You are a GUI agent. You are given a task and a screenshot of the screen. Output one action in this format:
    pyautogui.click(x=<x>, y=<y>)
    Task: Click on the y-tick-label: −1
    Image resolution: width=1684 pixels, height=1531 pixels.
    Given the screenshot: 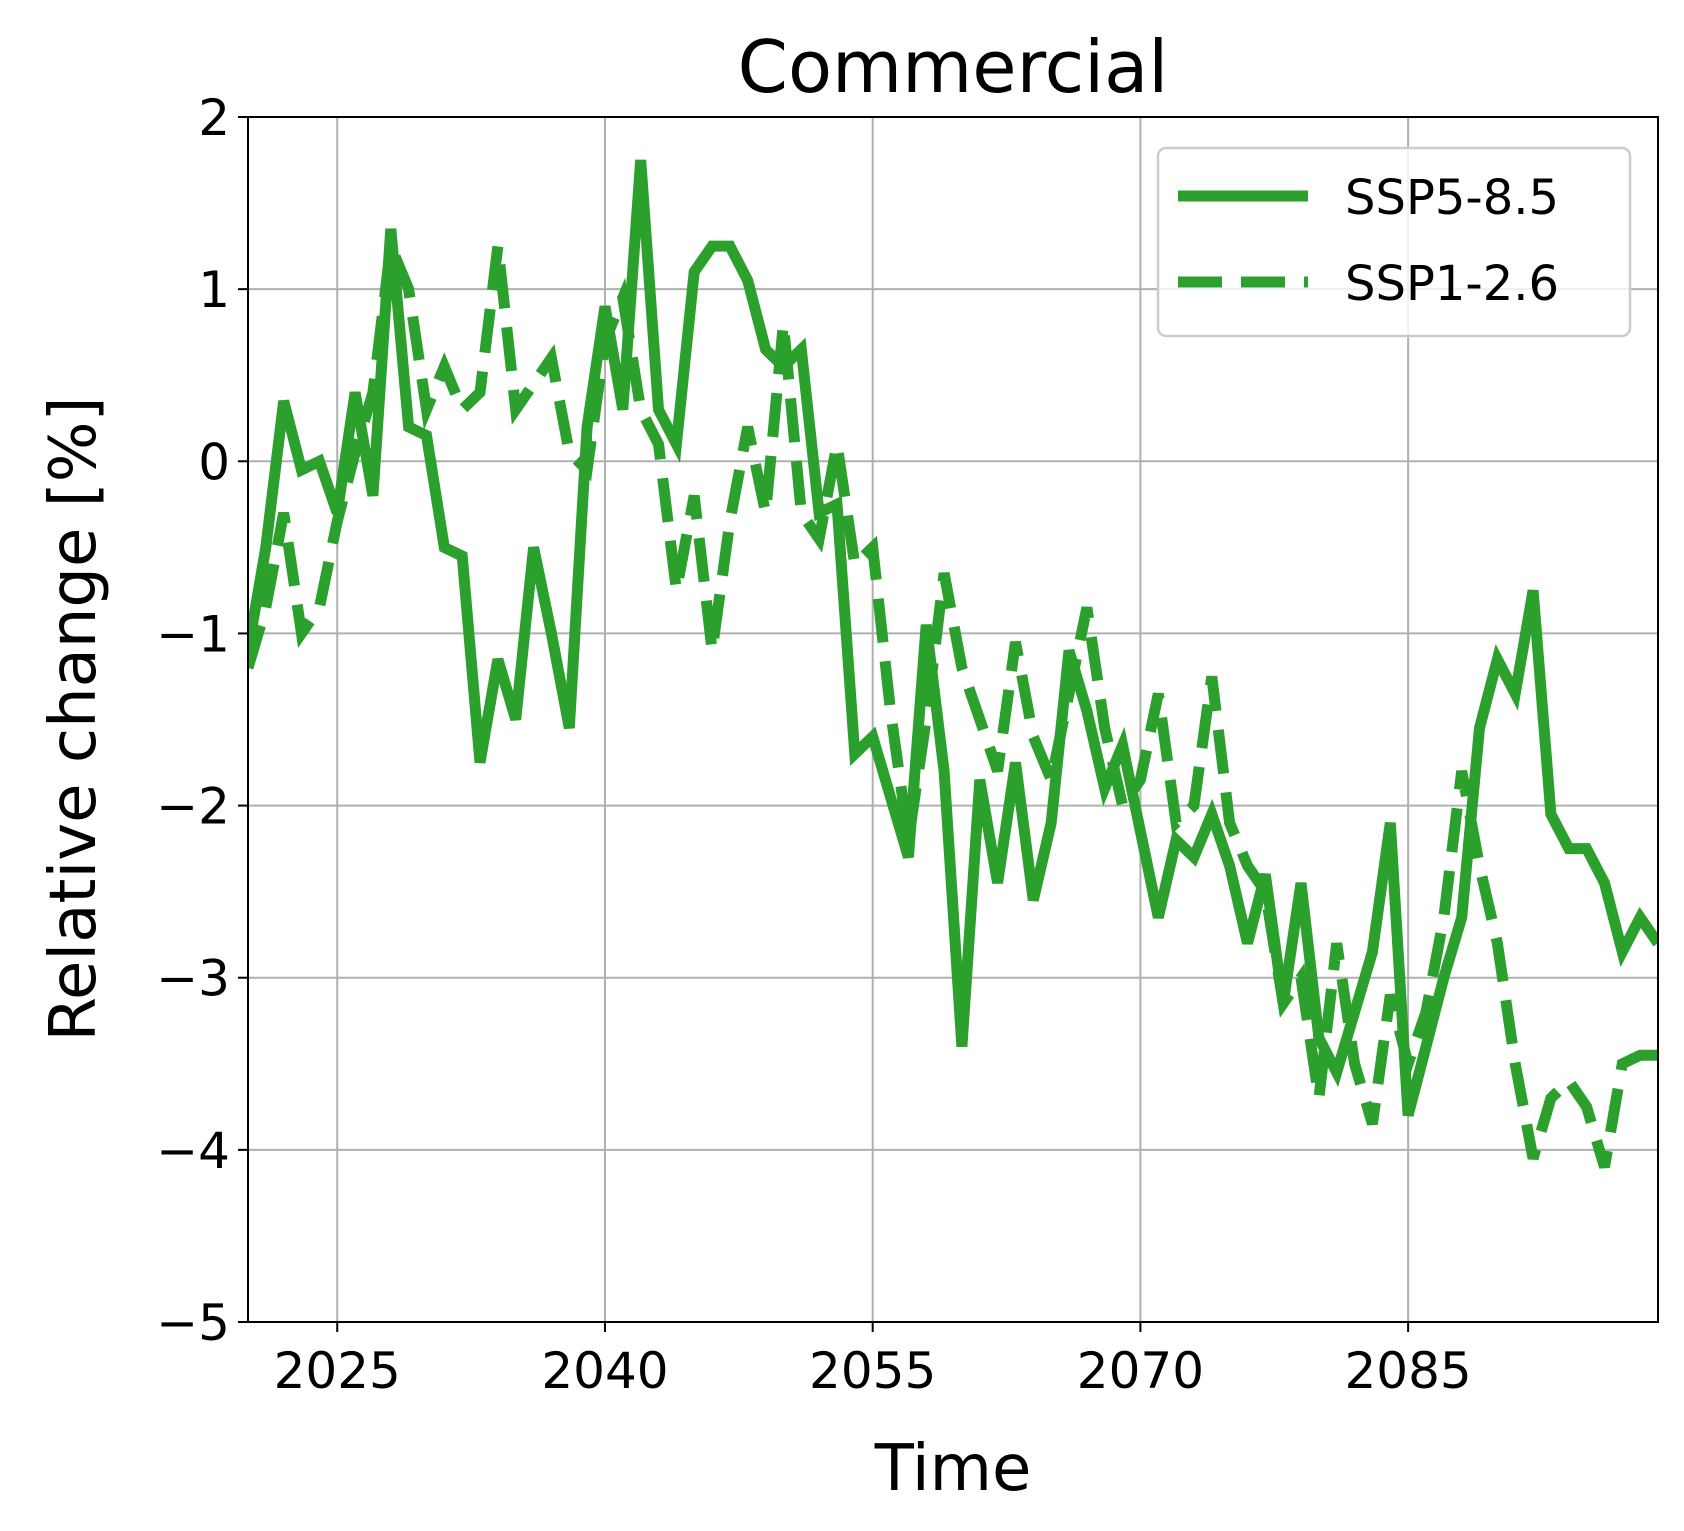 What is the action you would take?
    pyautogui.click(x=193, y=634)
    